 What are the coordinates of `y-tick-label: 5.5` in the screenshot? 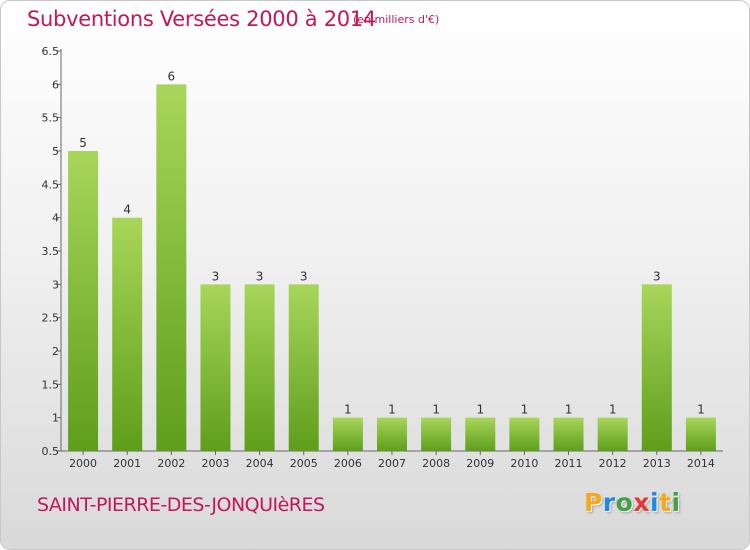 It's located at (51, 118).